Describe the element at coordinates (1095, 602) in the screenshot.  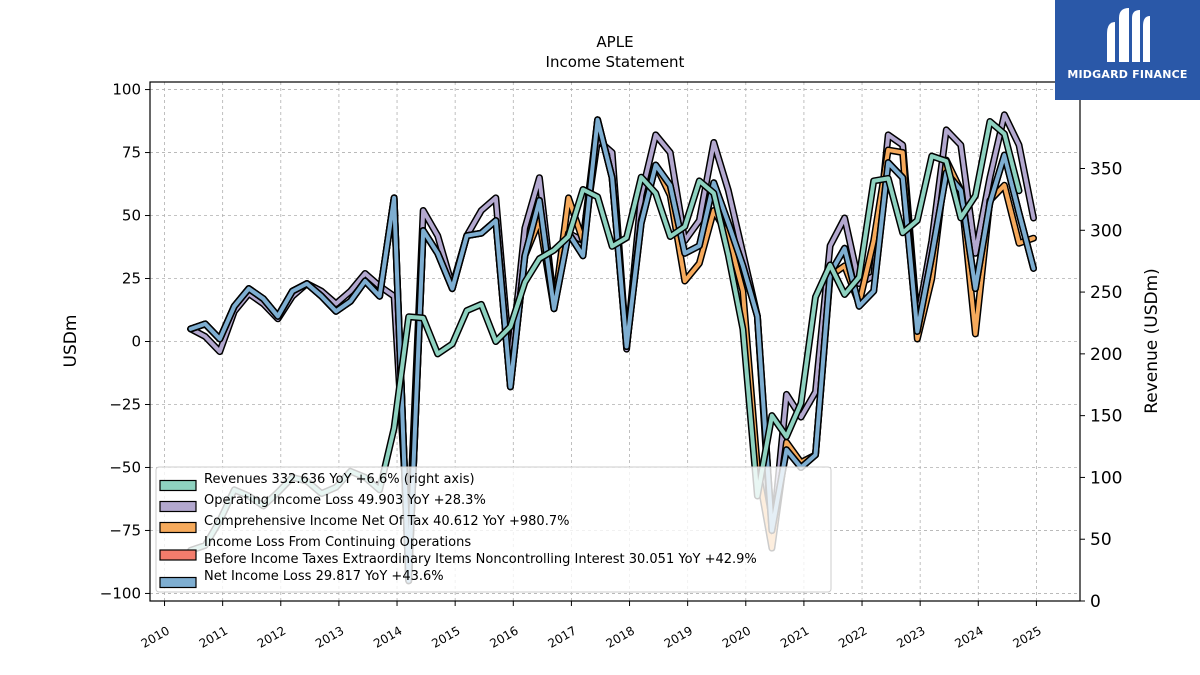
I see `y2-tick-label: 0` at that location.